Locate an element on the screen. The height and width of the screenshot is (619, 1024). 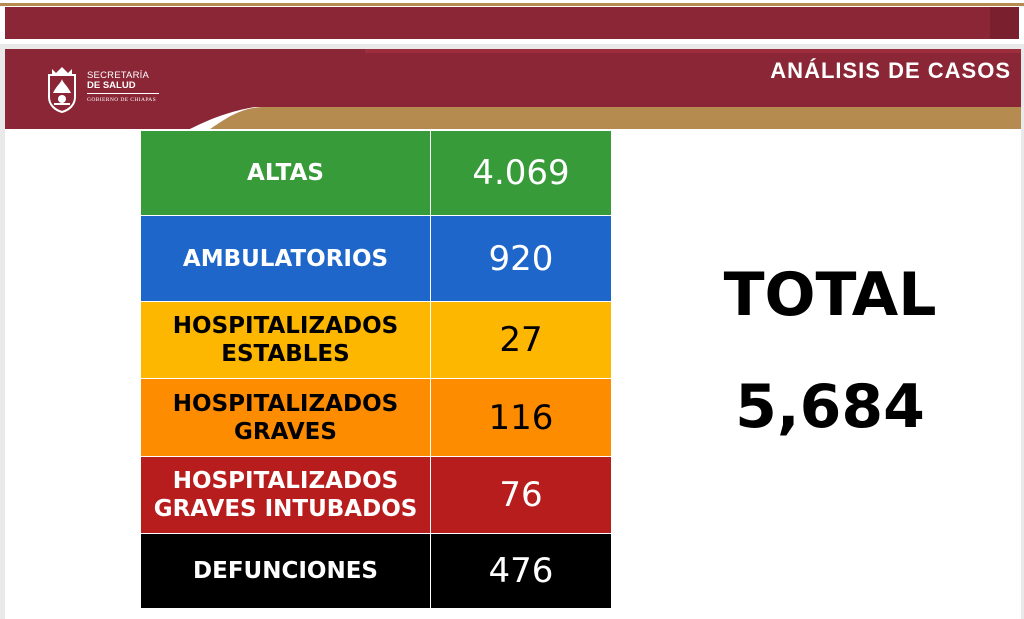
cases-value-hospitalizados-graves-intubados: 76 is located at coordinates (521, 495).